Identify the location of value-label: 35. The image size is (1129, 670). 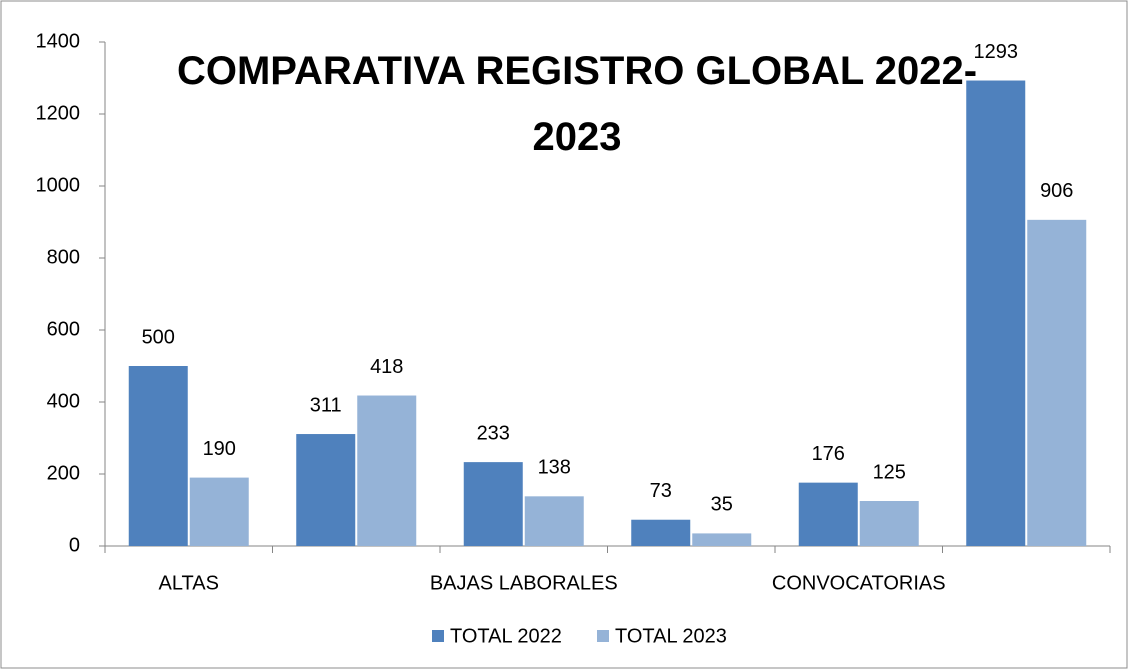
(722, 505).